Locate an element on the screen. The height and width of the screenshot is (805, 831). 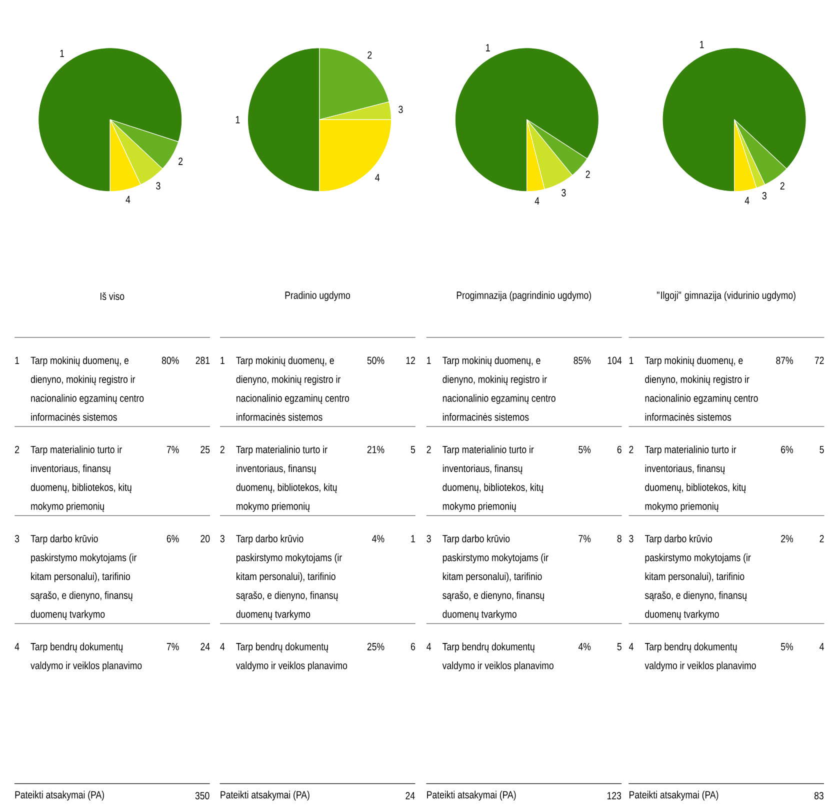
text: 25 is located at coordinates (205, 450).